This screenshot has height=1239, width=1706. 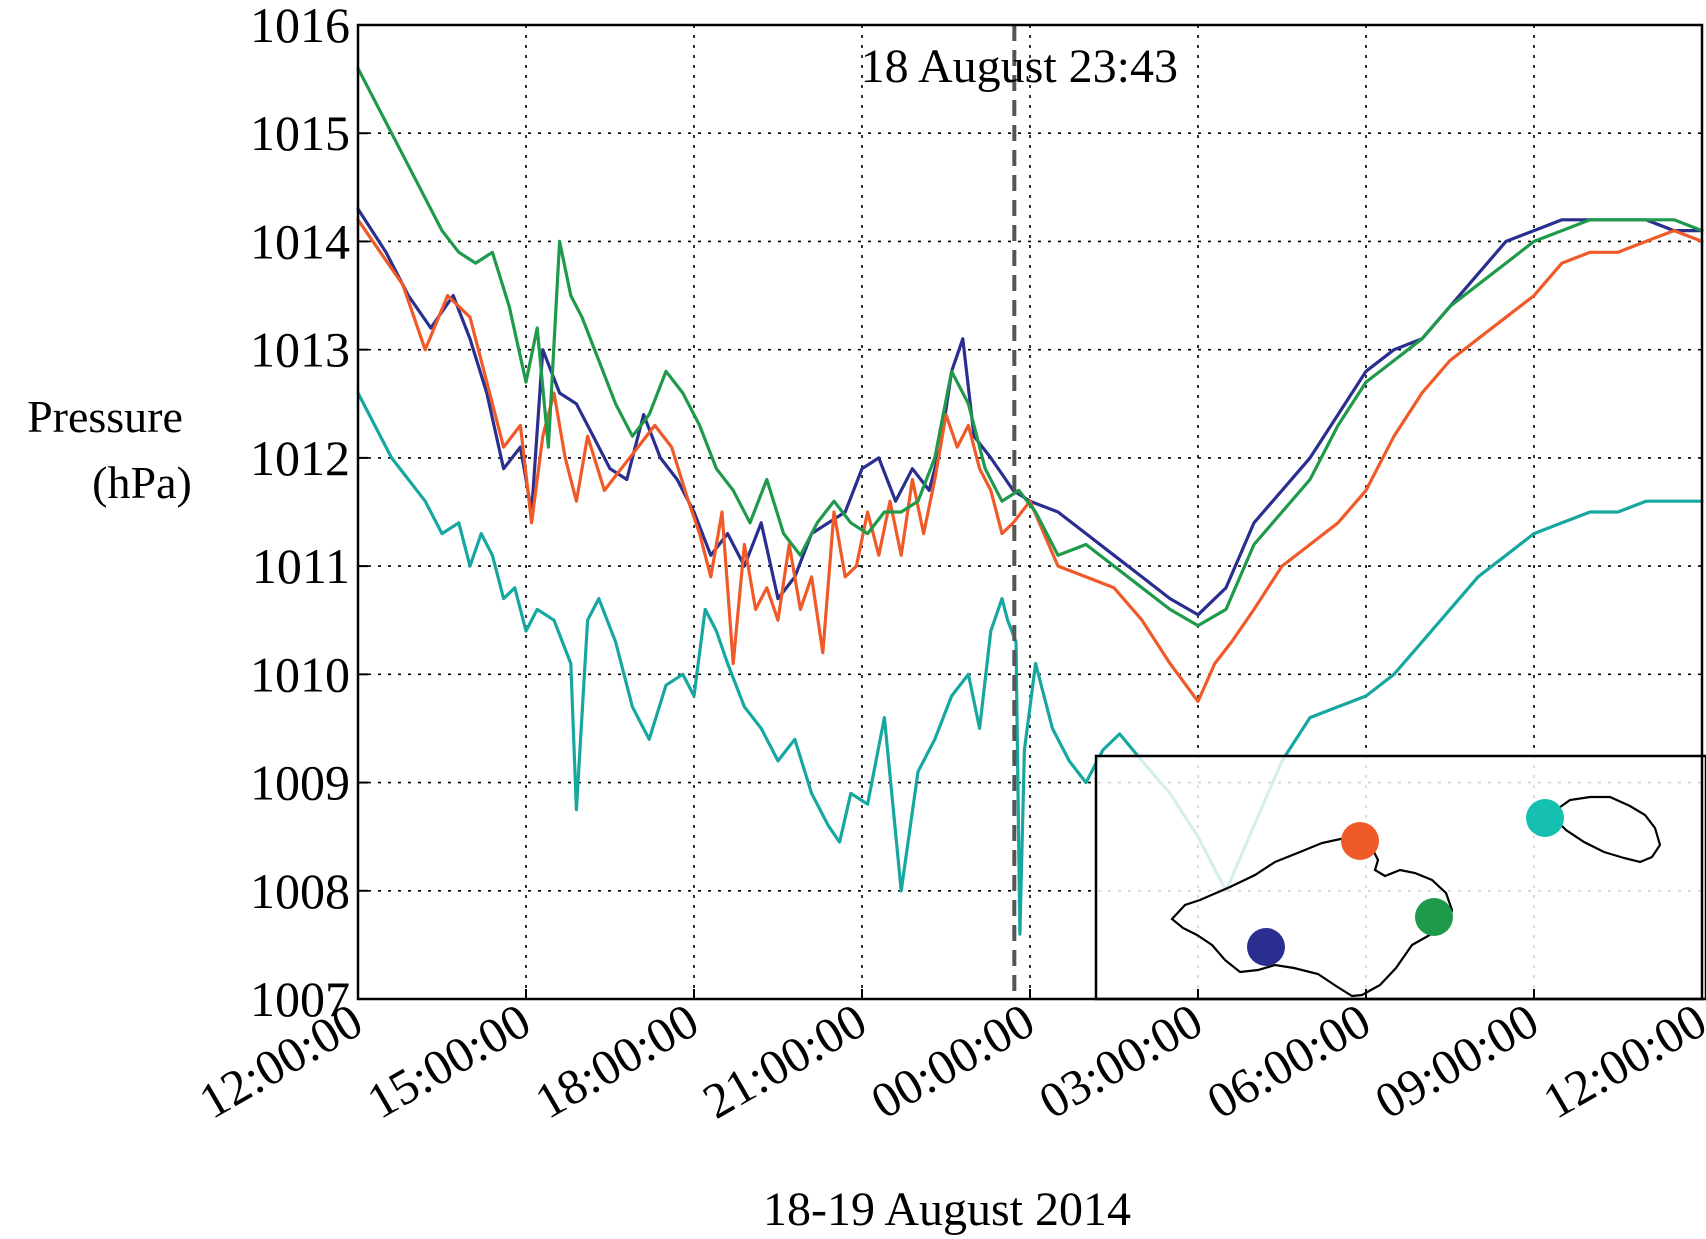 I want to click on y-tick-label: 1014, so click(x=300, y=241).